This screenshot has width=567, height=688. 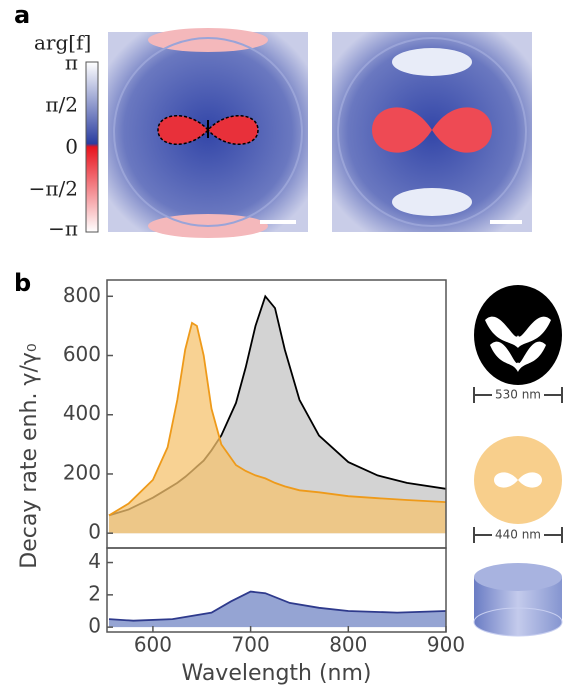 I want to click on y-tick-label: 600, so click(x=82, y=354).